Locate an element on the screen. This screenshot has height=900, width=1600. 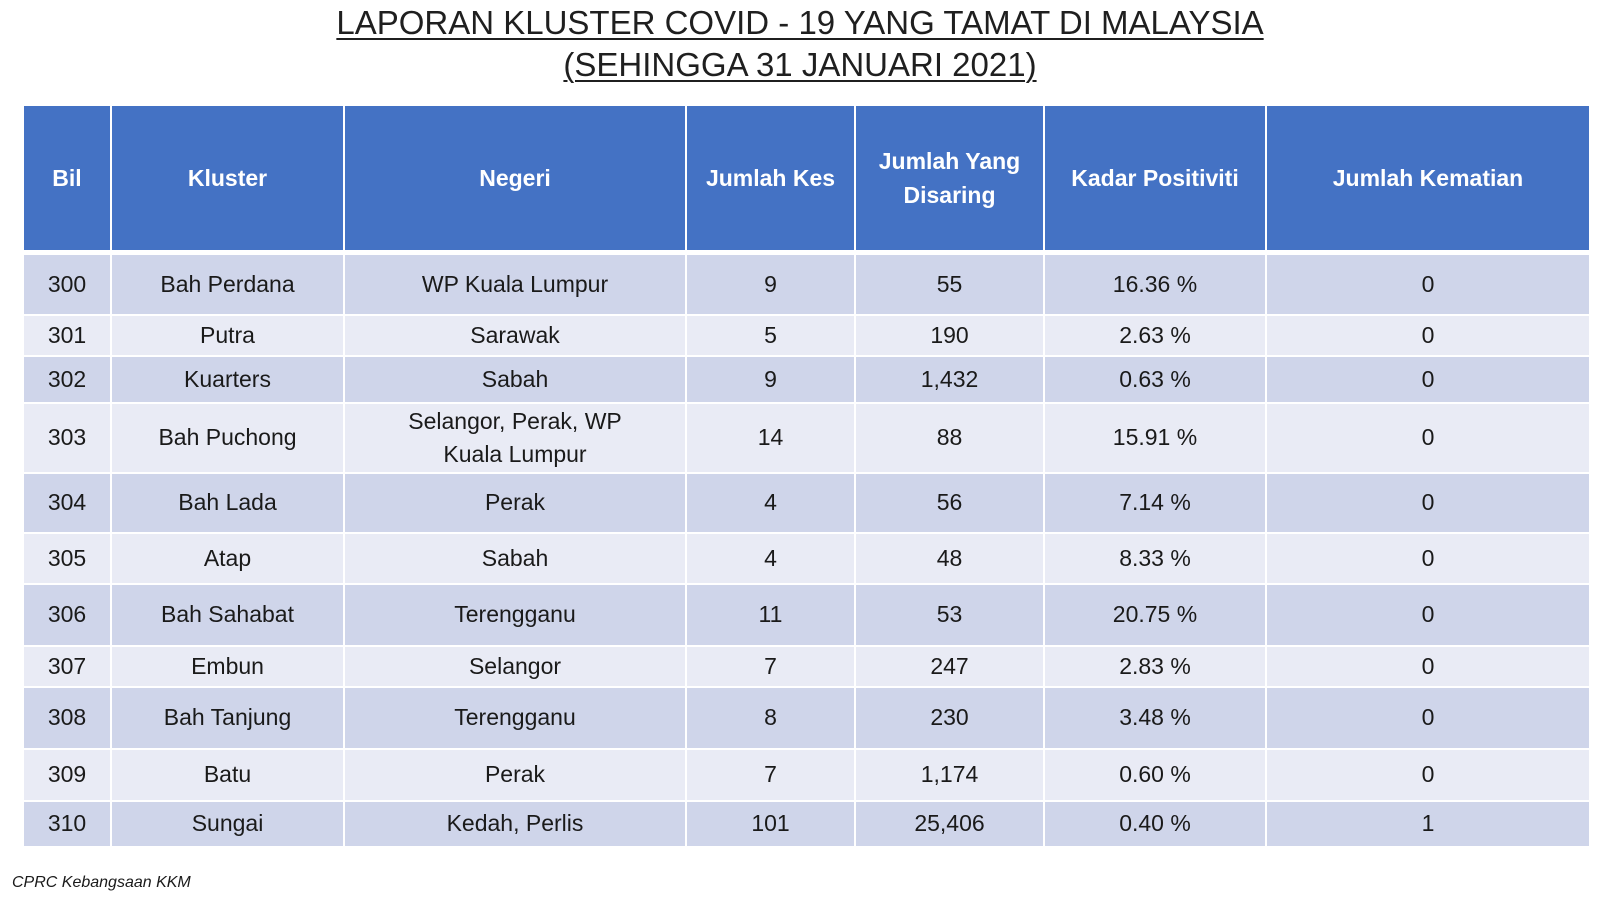
cell-negeri: WP Kuala Lumpur is located at coordinates (515, 283).